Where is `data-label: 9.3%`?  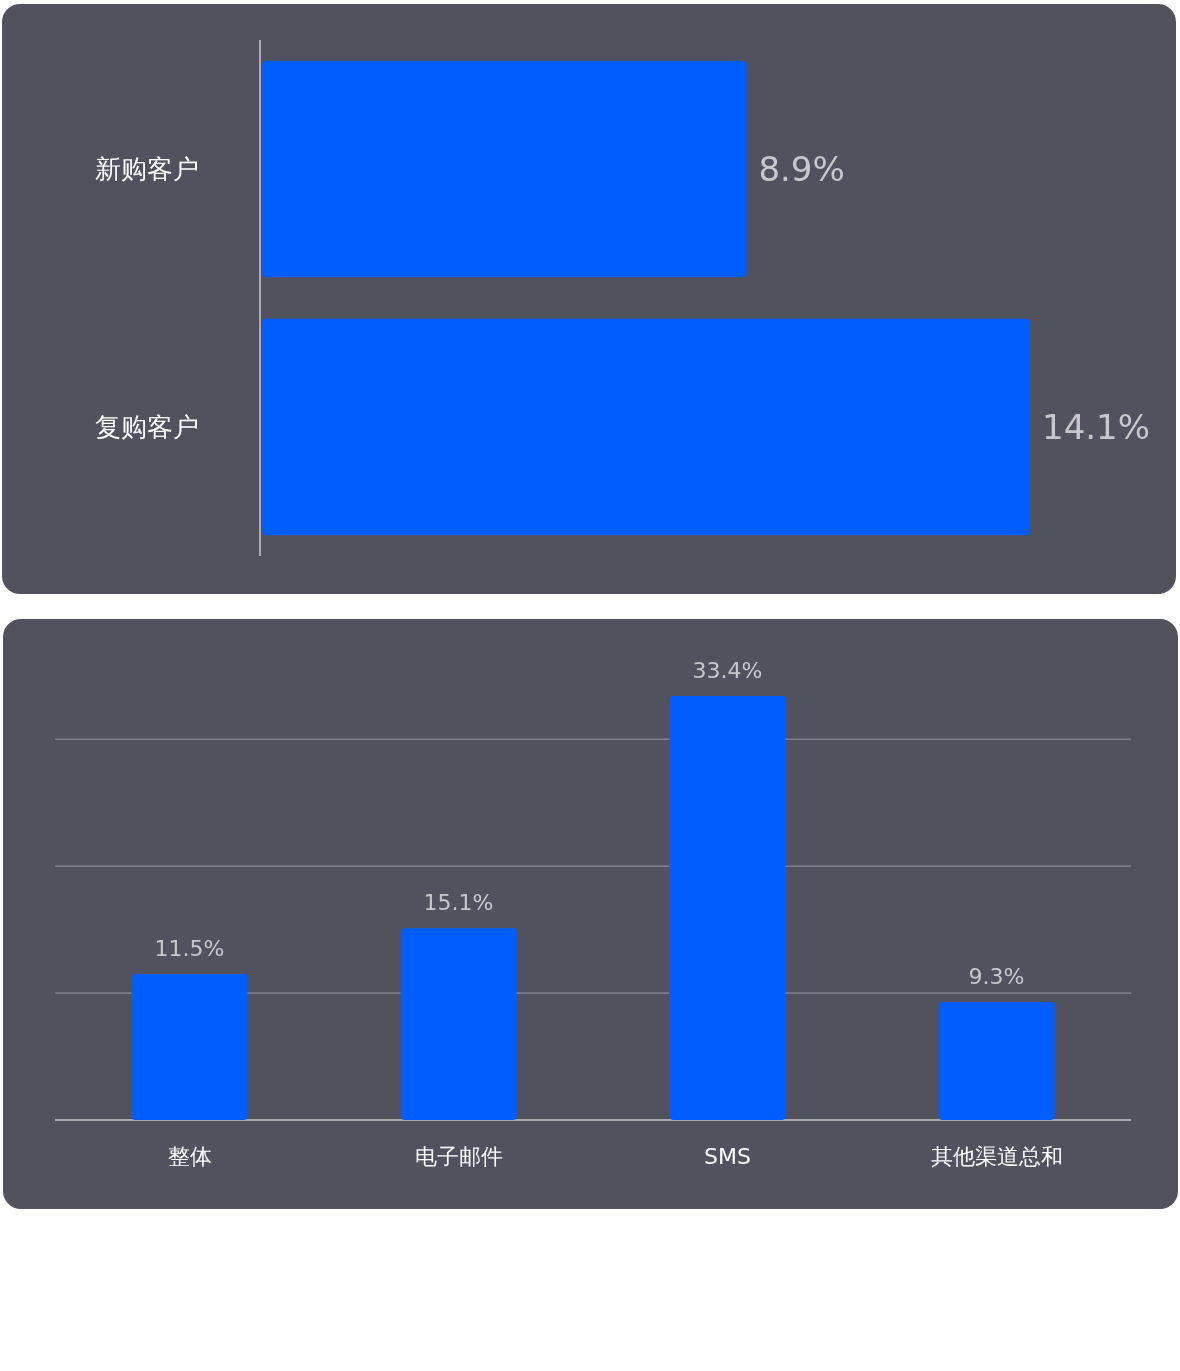 data-label: 9.3% is located at coordinates (996, 976).